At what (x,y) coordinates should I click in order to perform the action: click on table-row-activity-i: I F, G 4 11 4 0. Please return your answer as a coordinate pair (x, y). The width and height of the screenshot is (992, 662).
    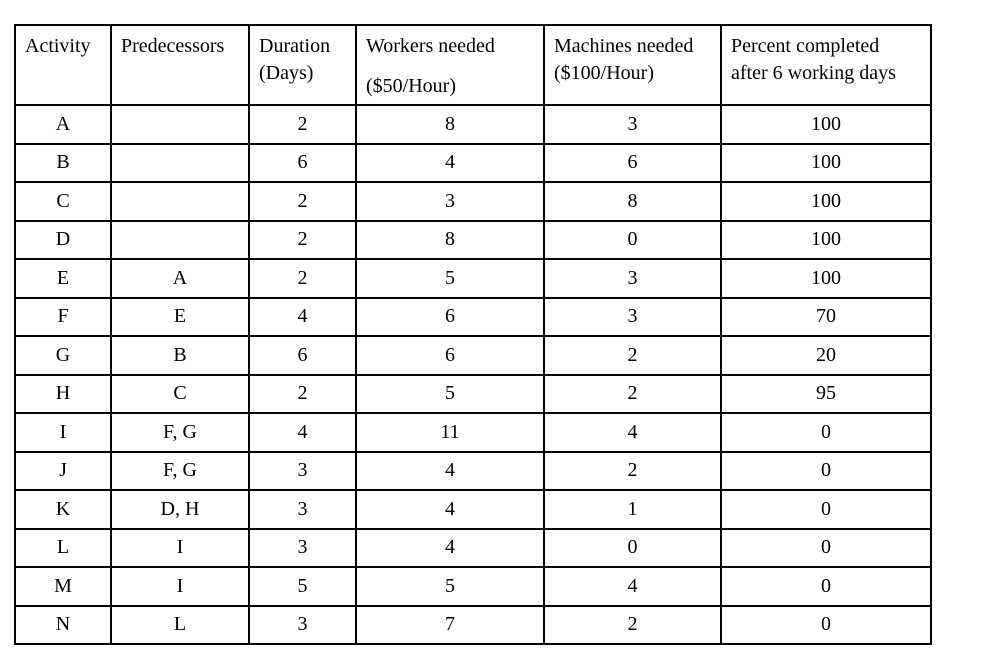
    Looking at the image, I should click on (473, 432).